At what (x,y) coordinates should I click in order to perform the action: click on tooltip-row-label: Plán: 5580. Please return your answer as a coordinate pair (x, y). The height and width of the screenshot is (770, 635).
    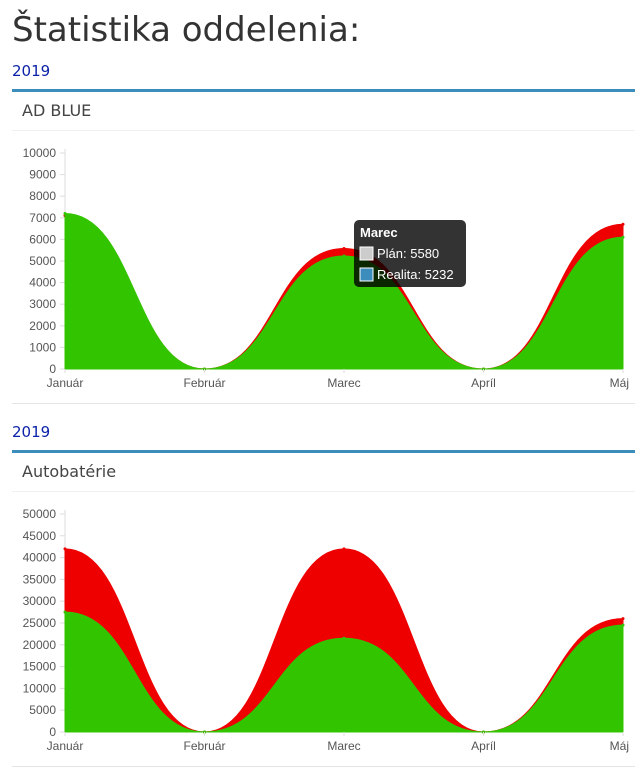
    Looking at the image, I should click on (408, 253).